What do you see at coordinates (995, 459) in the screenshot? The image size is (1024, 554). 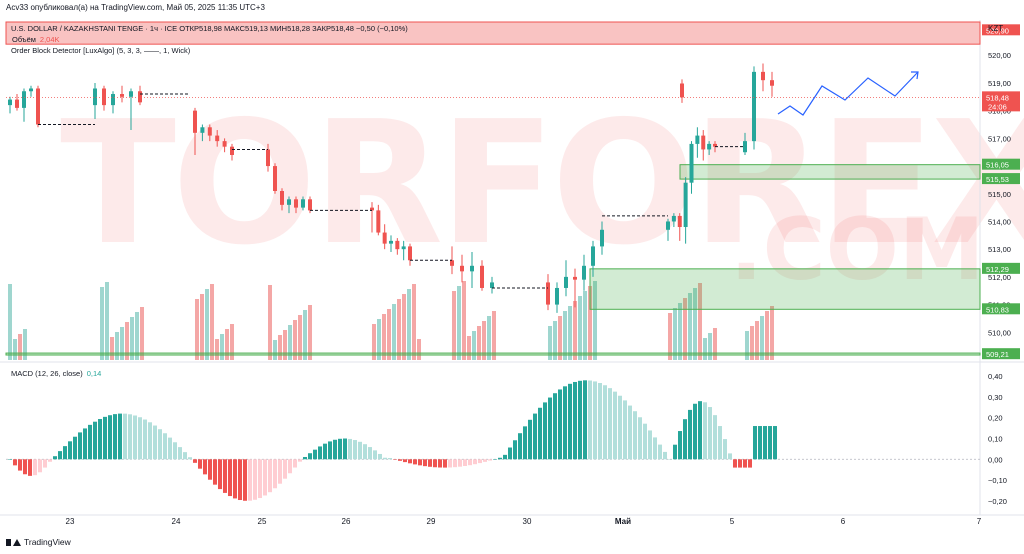 I see `macd-tick-label: 0,00` at bounding box center [995, 459].